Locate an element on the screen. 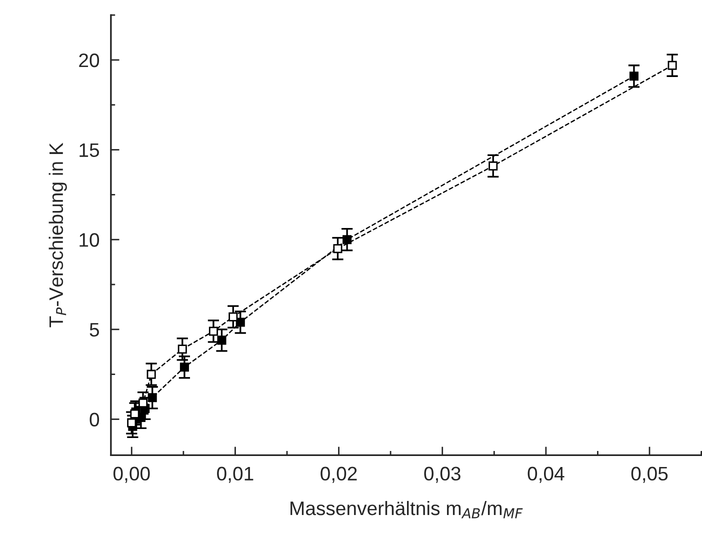  x-tick-label: 0,02 is located at coordinates (338, 474).